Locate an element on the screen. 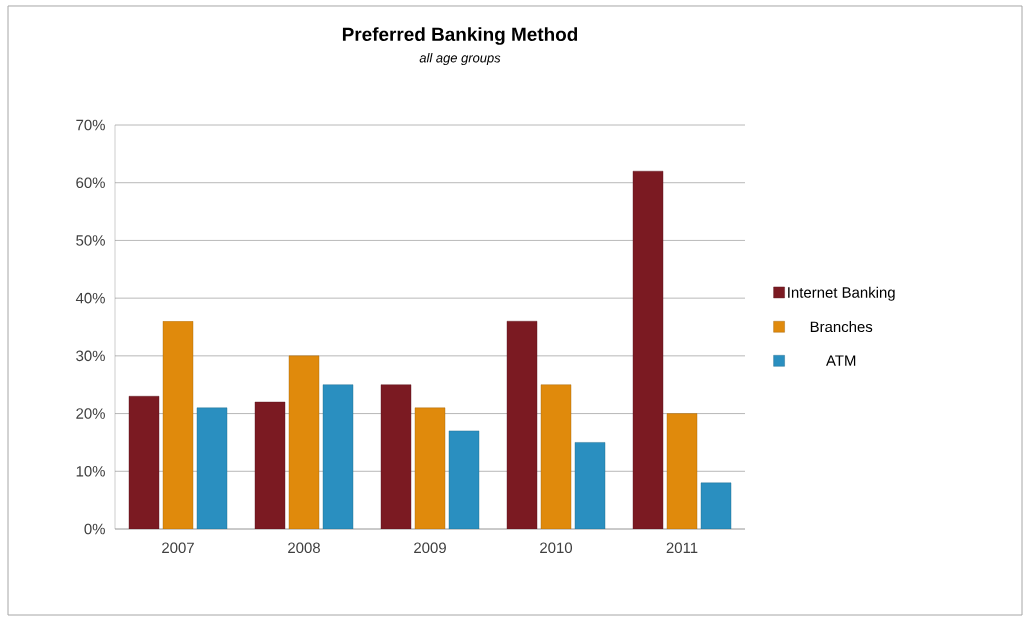  y-tick-label: 10% is located at coordinates (90, 471).